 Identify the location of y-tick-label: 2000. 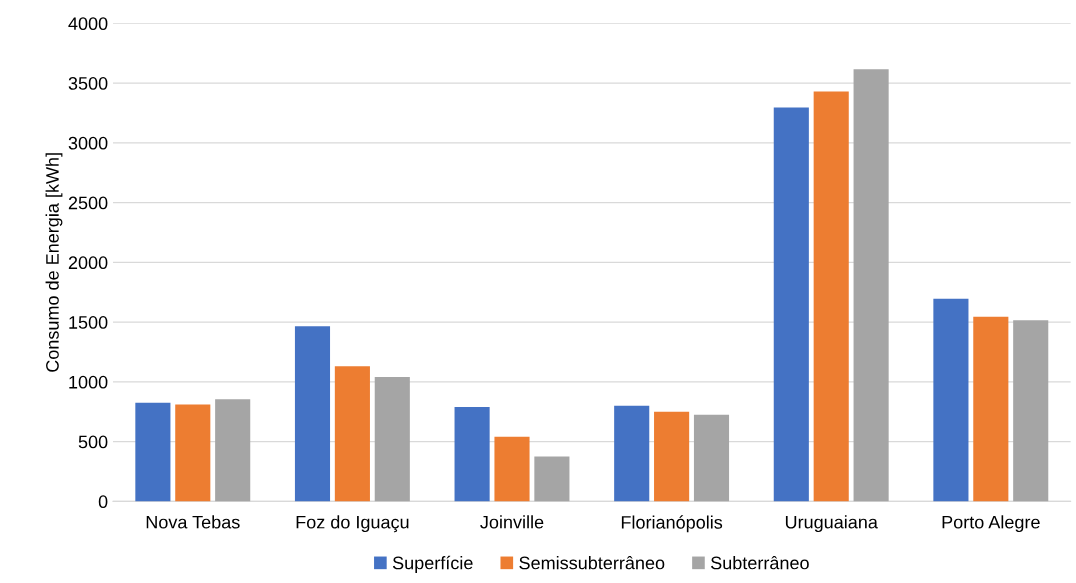
(88, 263).